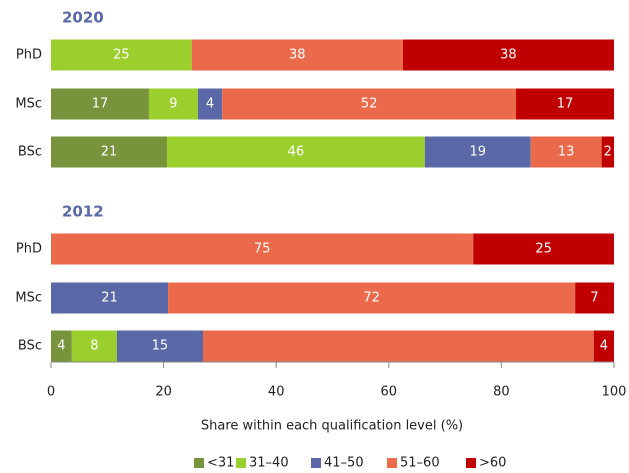 The image size is (629, 473). I want to click on value-label: 46, so click(296, 152).